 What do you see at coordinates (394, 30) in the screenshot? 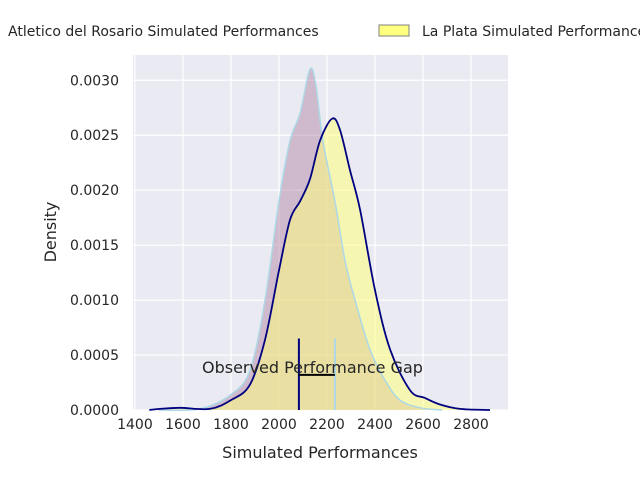
I see `legend-swatch-la-plata` at bounding box center [394, 30].